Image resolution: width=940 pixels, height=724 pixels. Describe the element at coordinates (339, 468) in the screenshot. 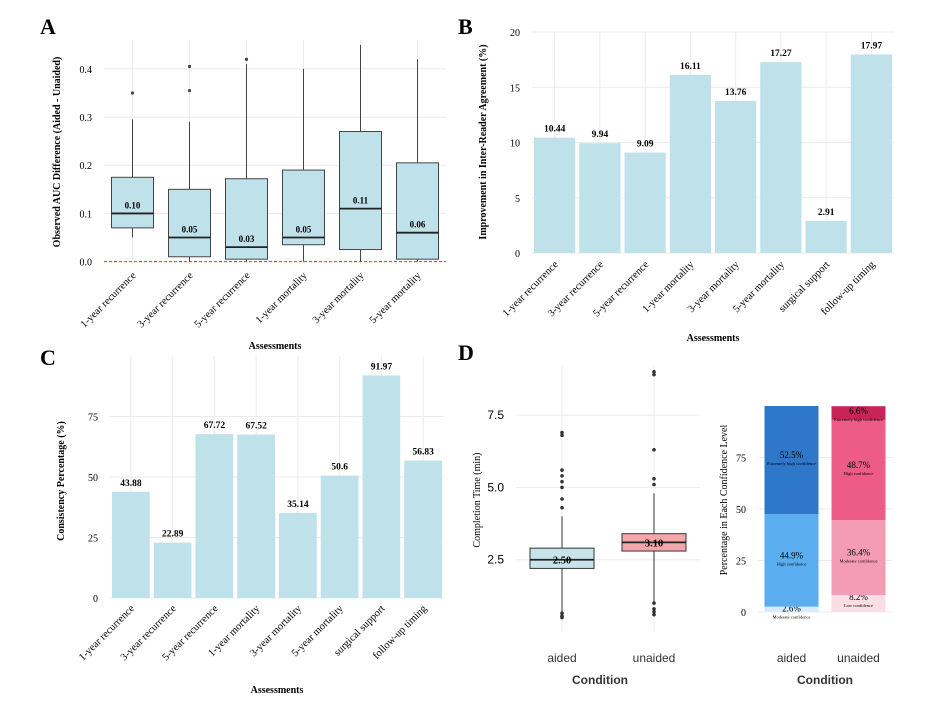

I see `bar-value-label: 50.6` at that location.